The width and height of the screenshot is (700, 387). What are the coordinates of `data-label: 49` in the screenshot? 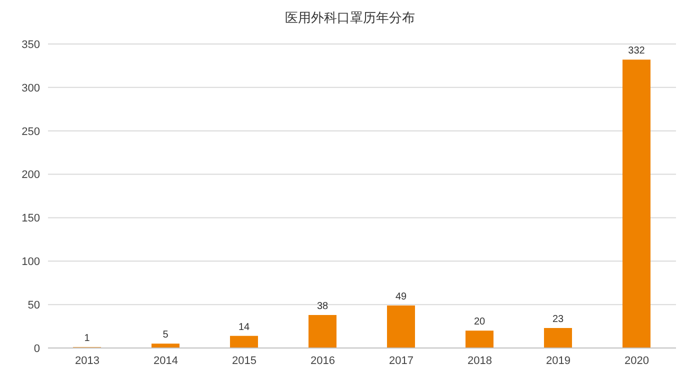 It's located at (401, 296).